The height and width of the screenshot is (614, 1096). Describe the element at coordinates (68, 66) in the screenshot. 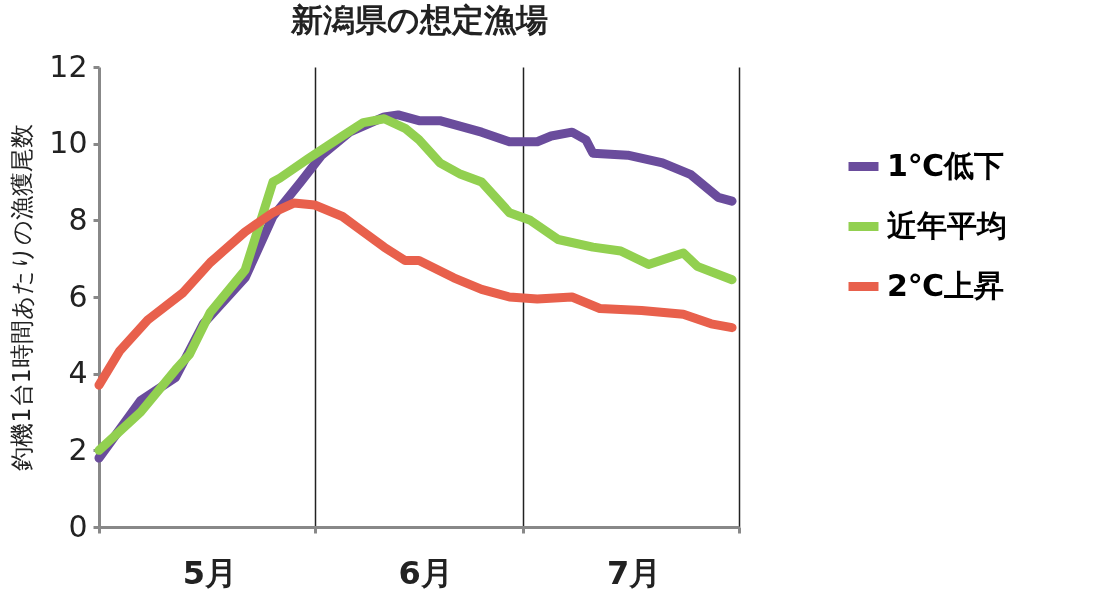

I see `y-tick-label: 12` at that location.